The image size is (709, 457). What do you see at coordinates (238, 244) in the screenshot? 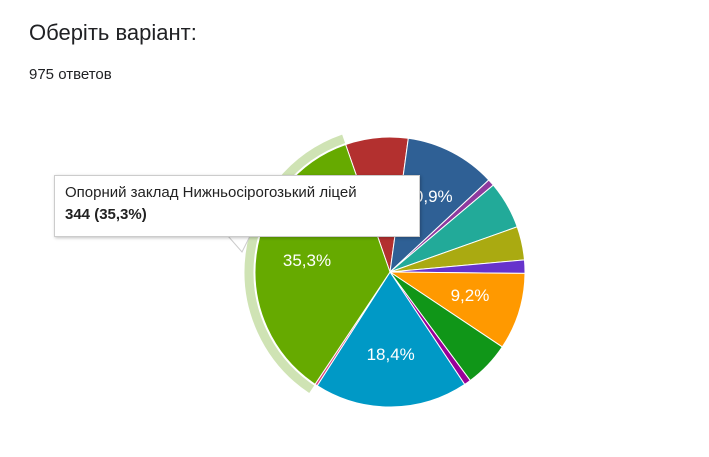
I see `tooltip-pointer` at bounding box center [238, 244].